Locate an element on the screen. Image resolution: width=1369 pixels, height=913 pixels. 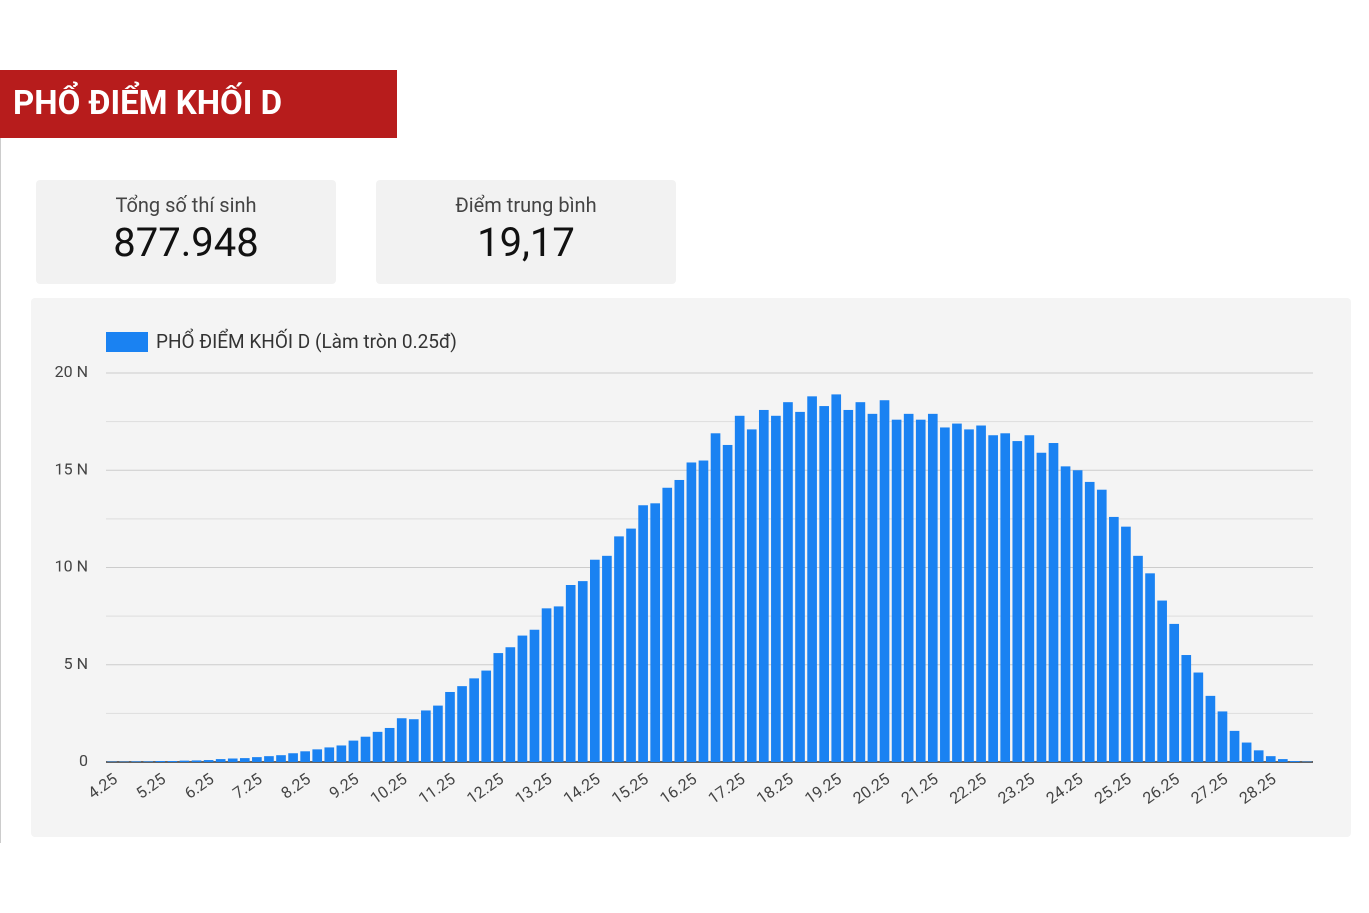
stat-label: Điểm trung bình is located at coordinates (526, 205).